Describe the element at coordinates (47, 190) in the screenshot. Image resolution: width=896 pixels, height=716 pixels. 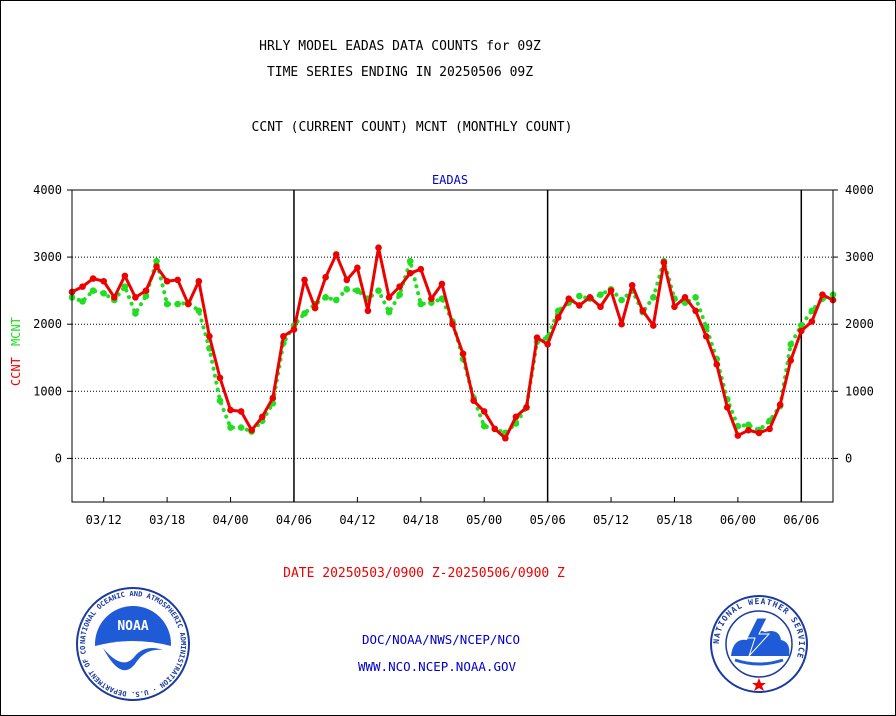
I see `y-tick-label-left: 4000` at that location.